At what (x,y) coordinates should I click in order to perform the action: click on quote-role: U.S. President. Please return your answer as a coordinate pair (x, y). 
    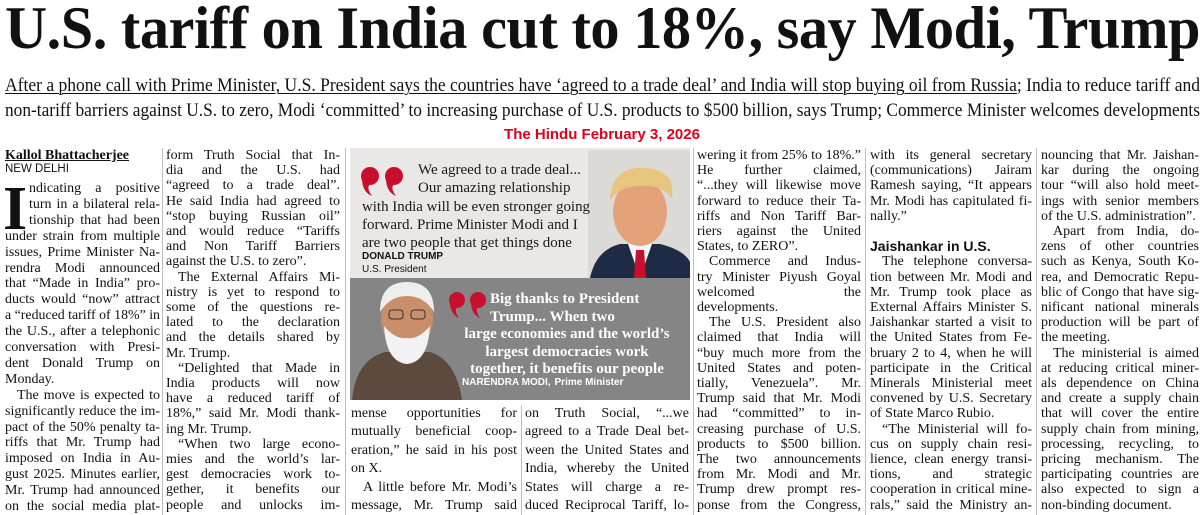
    Looking at the image, I should click on (394, 269).